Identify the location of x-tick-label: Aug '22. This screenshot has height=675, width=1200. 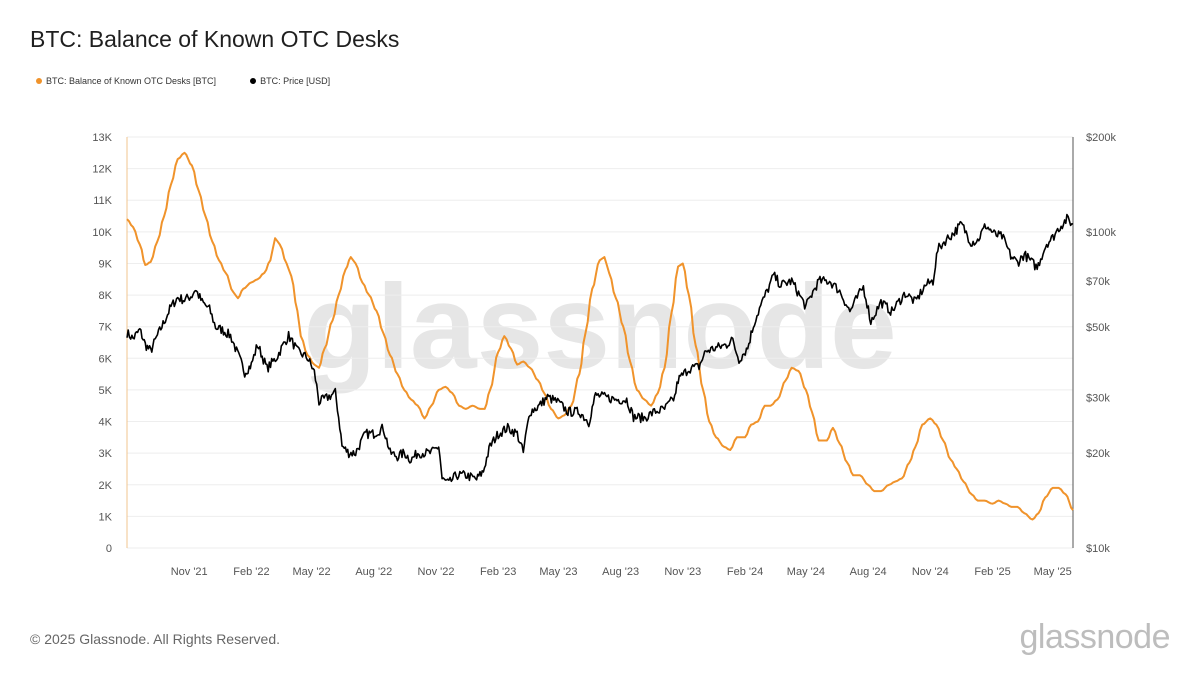
(373, 572).